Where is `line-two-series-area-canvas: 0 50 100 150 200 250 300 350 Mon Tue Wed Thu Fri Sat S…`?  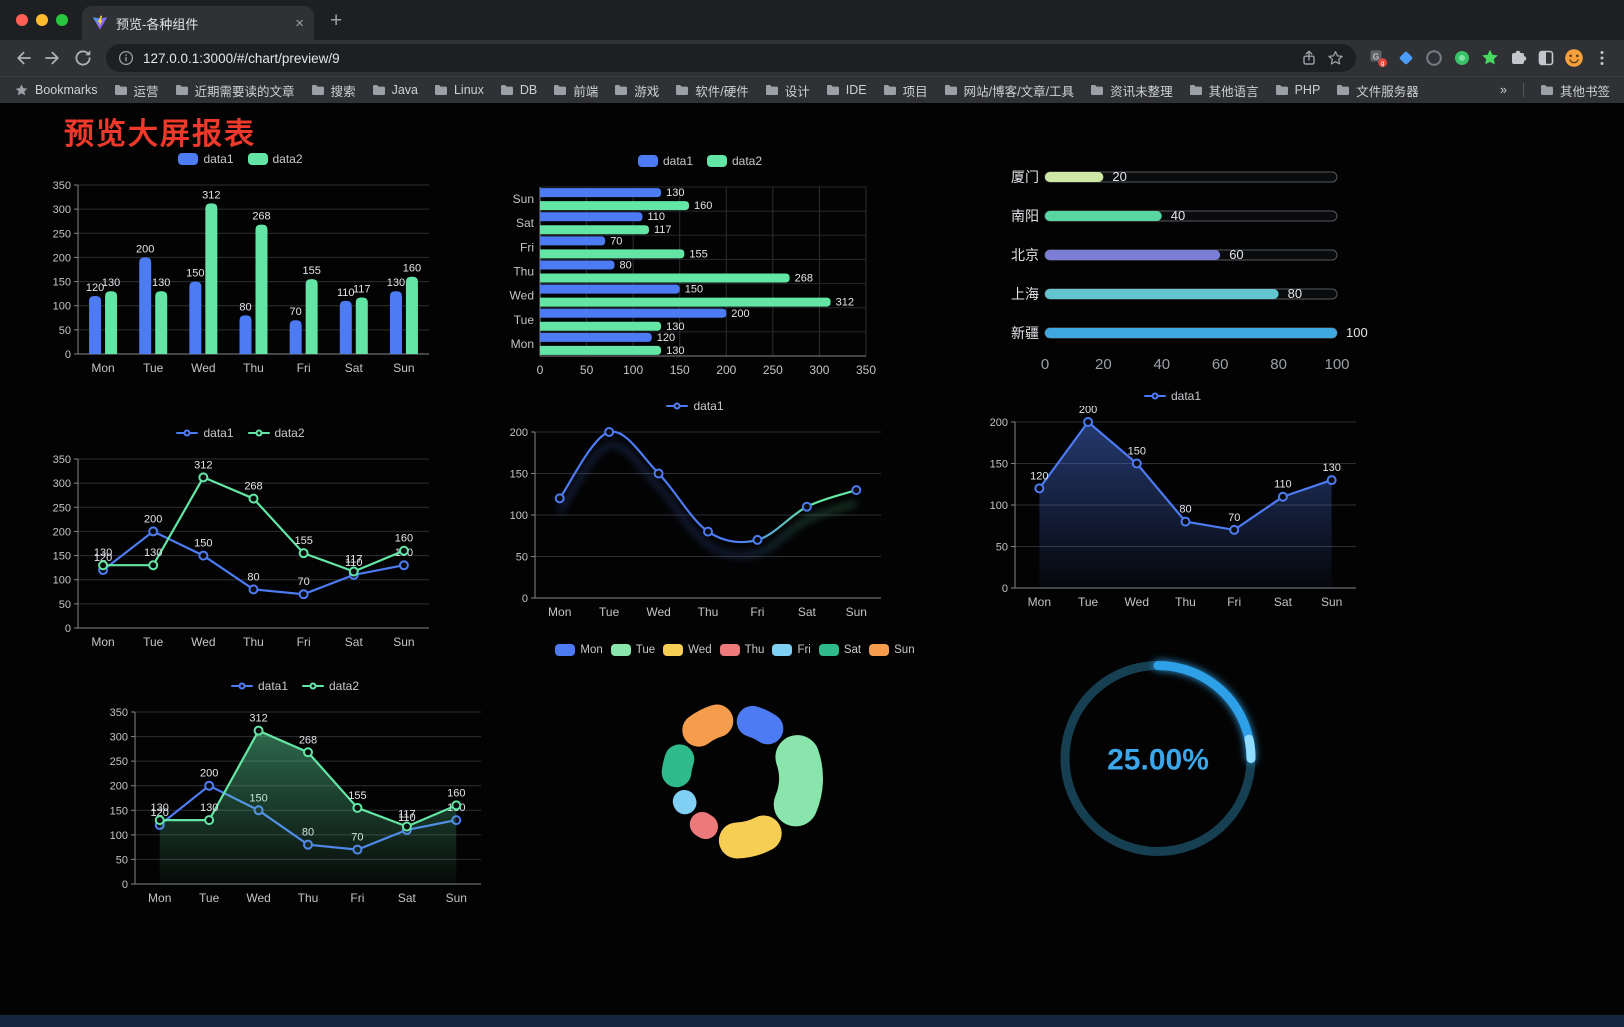 line-two-series-area-canvas: 0 50 100 150 200 250 300 350 Mon Tue Wed Thu Fri Sat S… is located at coordinates (295, 806).